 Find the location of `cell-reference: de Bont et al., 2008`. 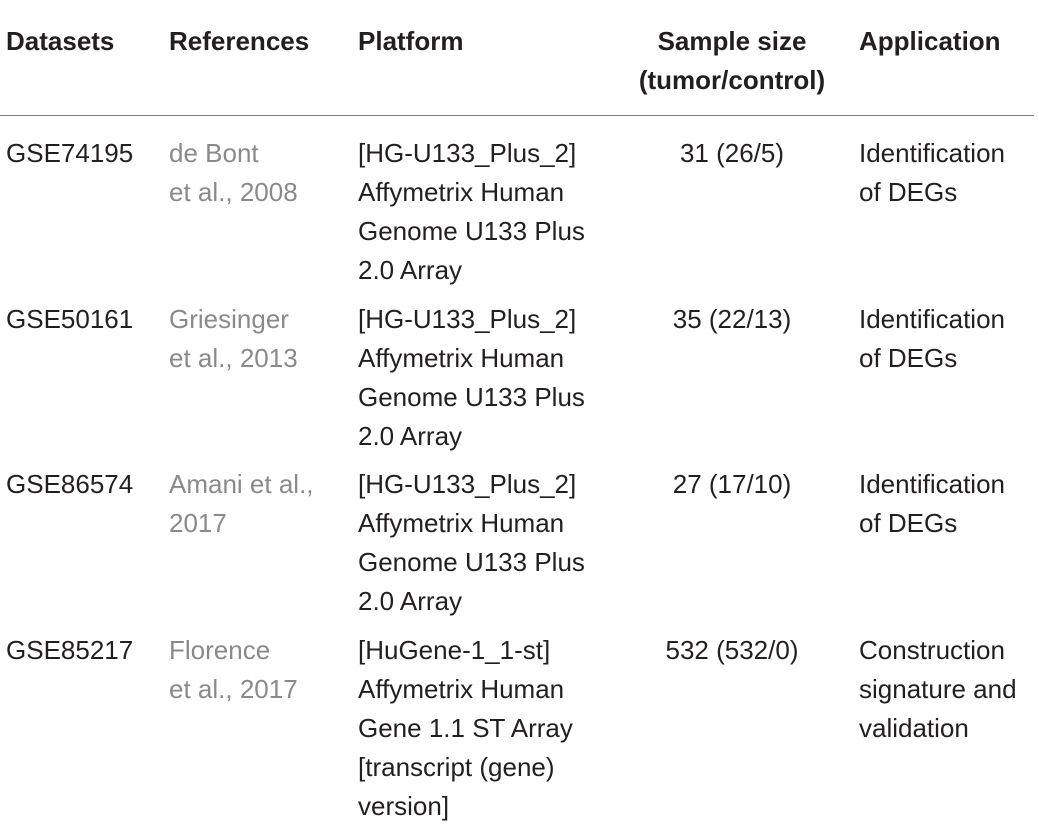

cell-reference: de Bont et al., 2008 is located at coordinates (233, 173).